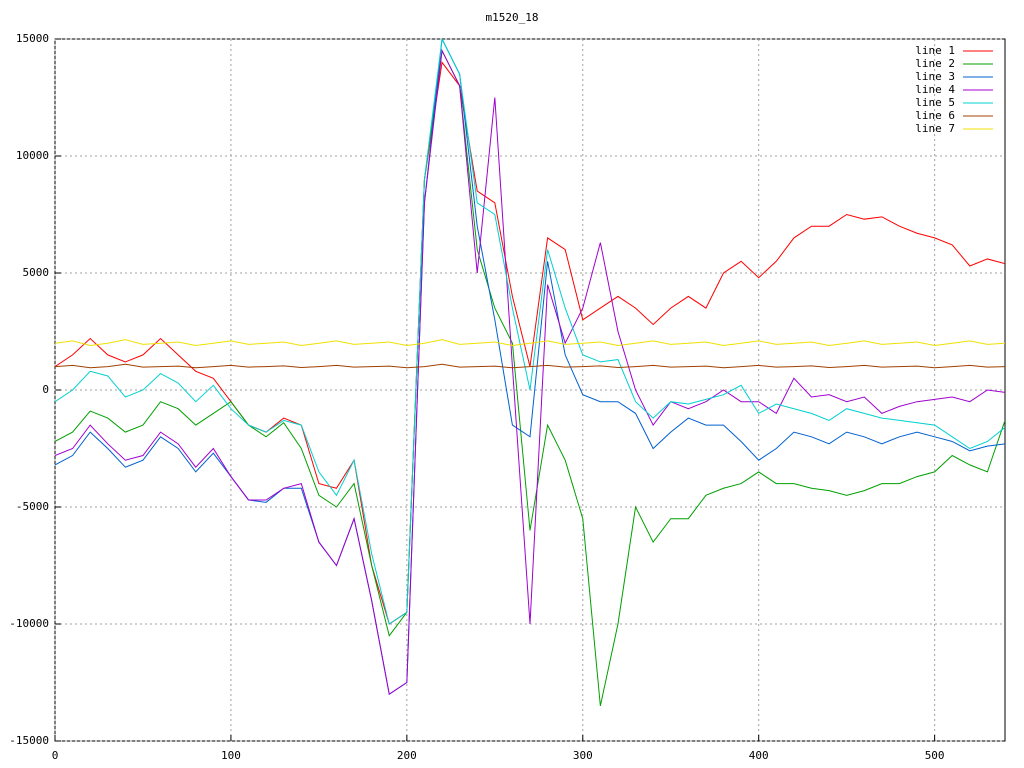  What do you see at coordinates (935, 76) in the screenshot?
I see `legend-label: line 3` at bounding box center [935, 76].